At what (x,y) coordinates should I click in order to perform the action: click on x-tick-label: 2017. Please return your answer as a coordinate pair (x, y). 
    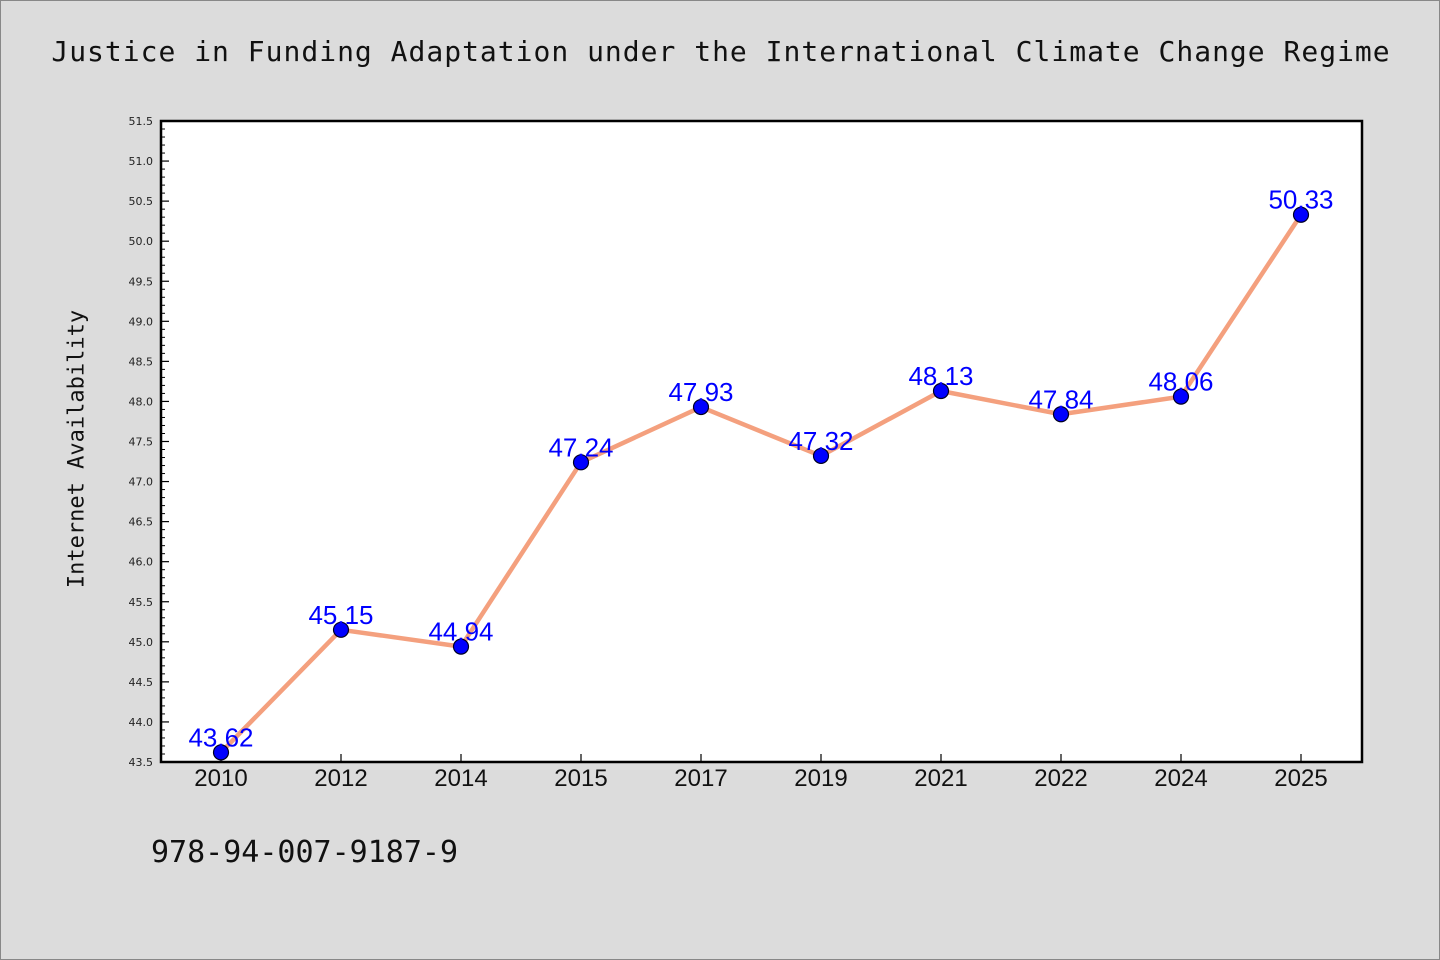
    Looking at the image, I should click on (700, 778).